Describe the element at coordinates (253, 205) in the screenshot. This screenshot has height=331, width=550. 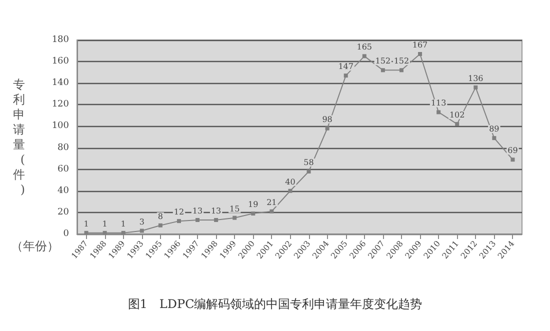
I see `data-label: 19` at that location.